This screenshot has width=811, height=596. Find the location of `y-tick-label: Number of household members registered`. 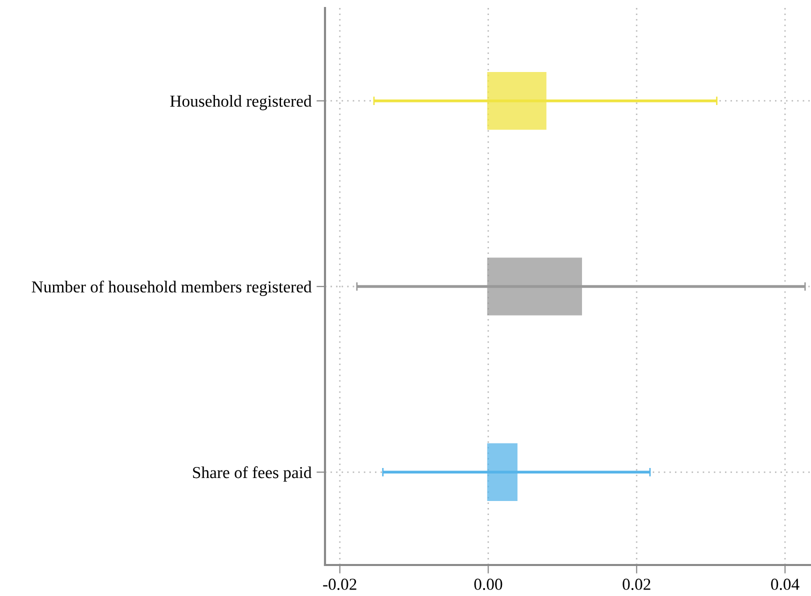

y-tick-label: Number of household members registered is located at coordinates (172, 288).